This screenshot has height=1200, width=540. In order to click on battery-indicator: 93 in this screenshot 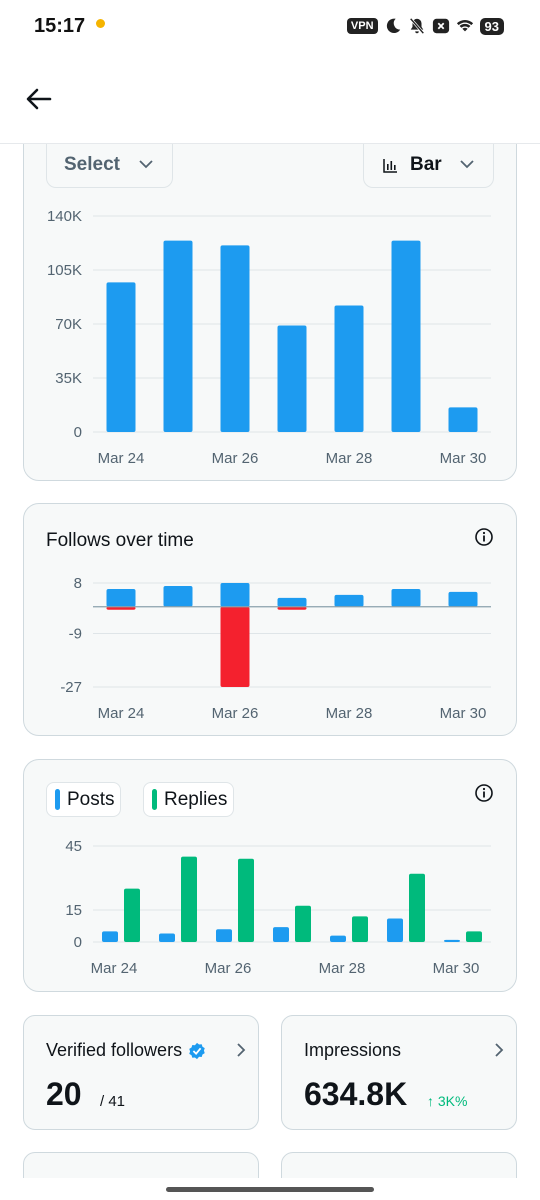, I will do `click(491, 26)`.